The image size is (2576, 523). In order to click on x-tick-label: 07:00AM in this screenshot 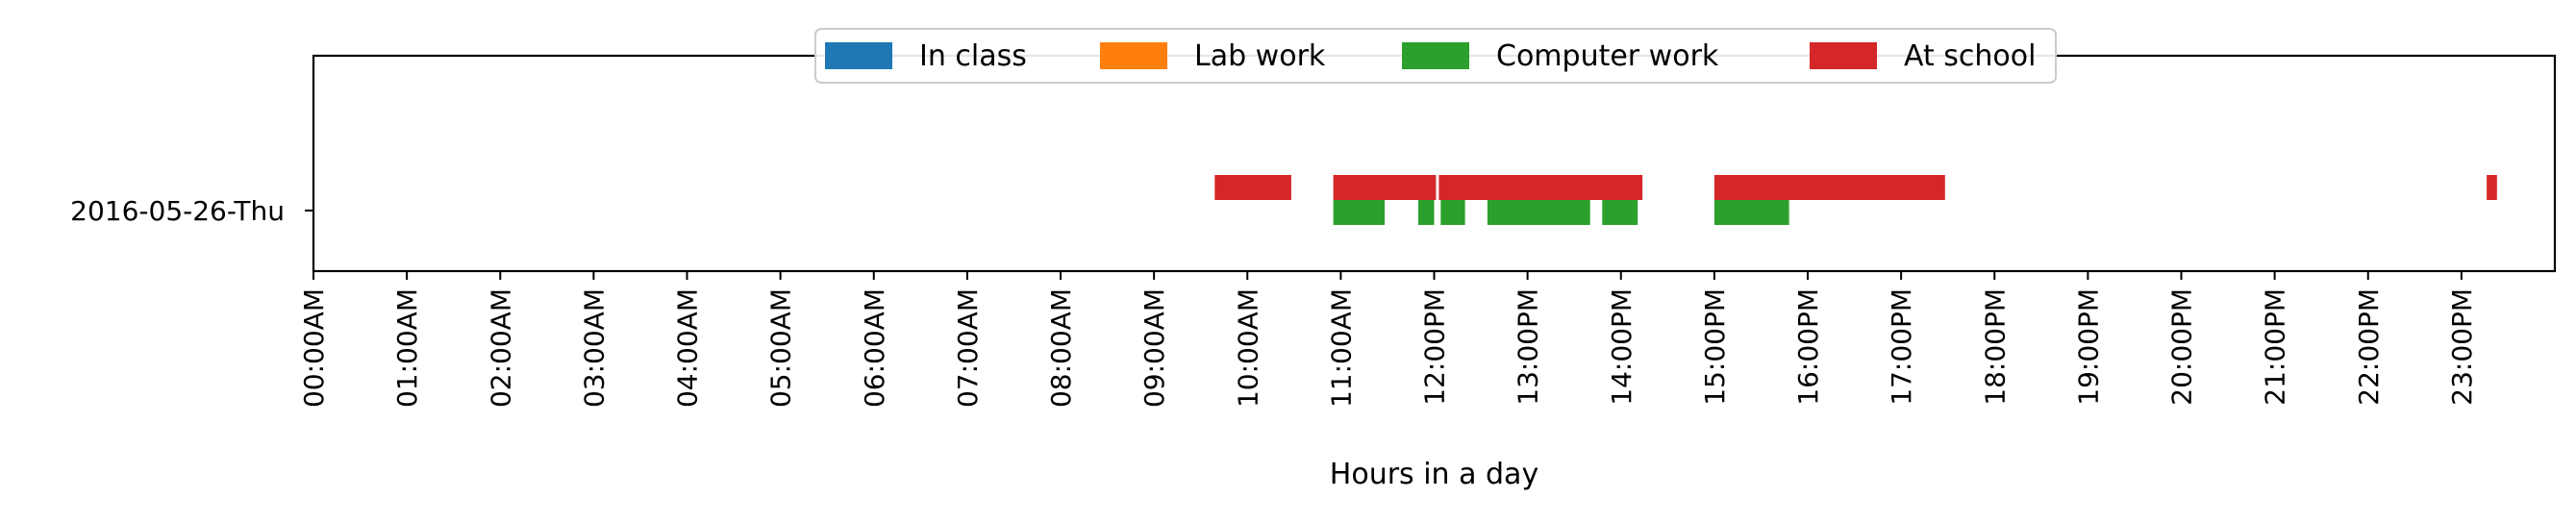, I will do `click(968, 348)`.